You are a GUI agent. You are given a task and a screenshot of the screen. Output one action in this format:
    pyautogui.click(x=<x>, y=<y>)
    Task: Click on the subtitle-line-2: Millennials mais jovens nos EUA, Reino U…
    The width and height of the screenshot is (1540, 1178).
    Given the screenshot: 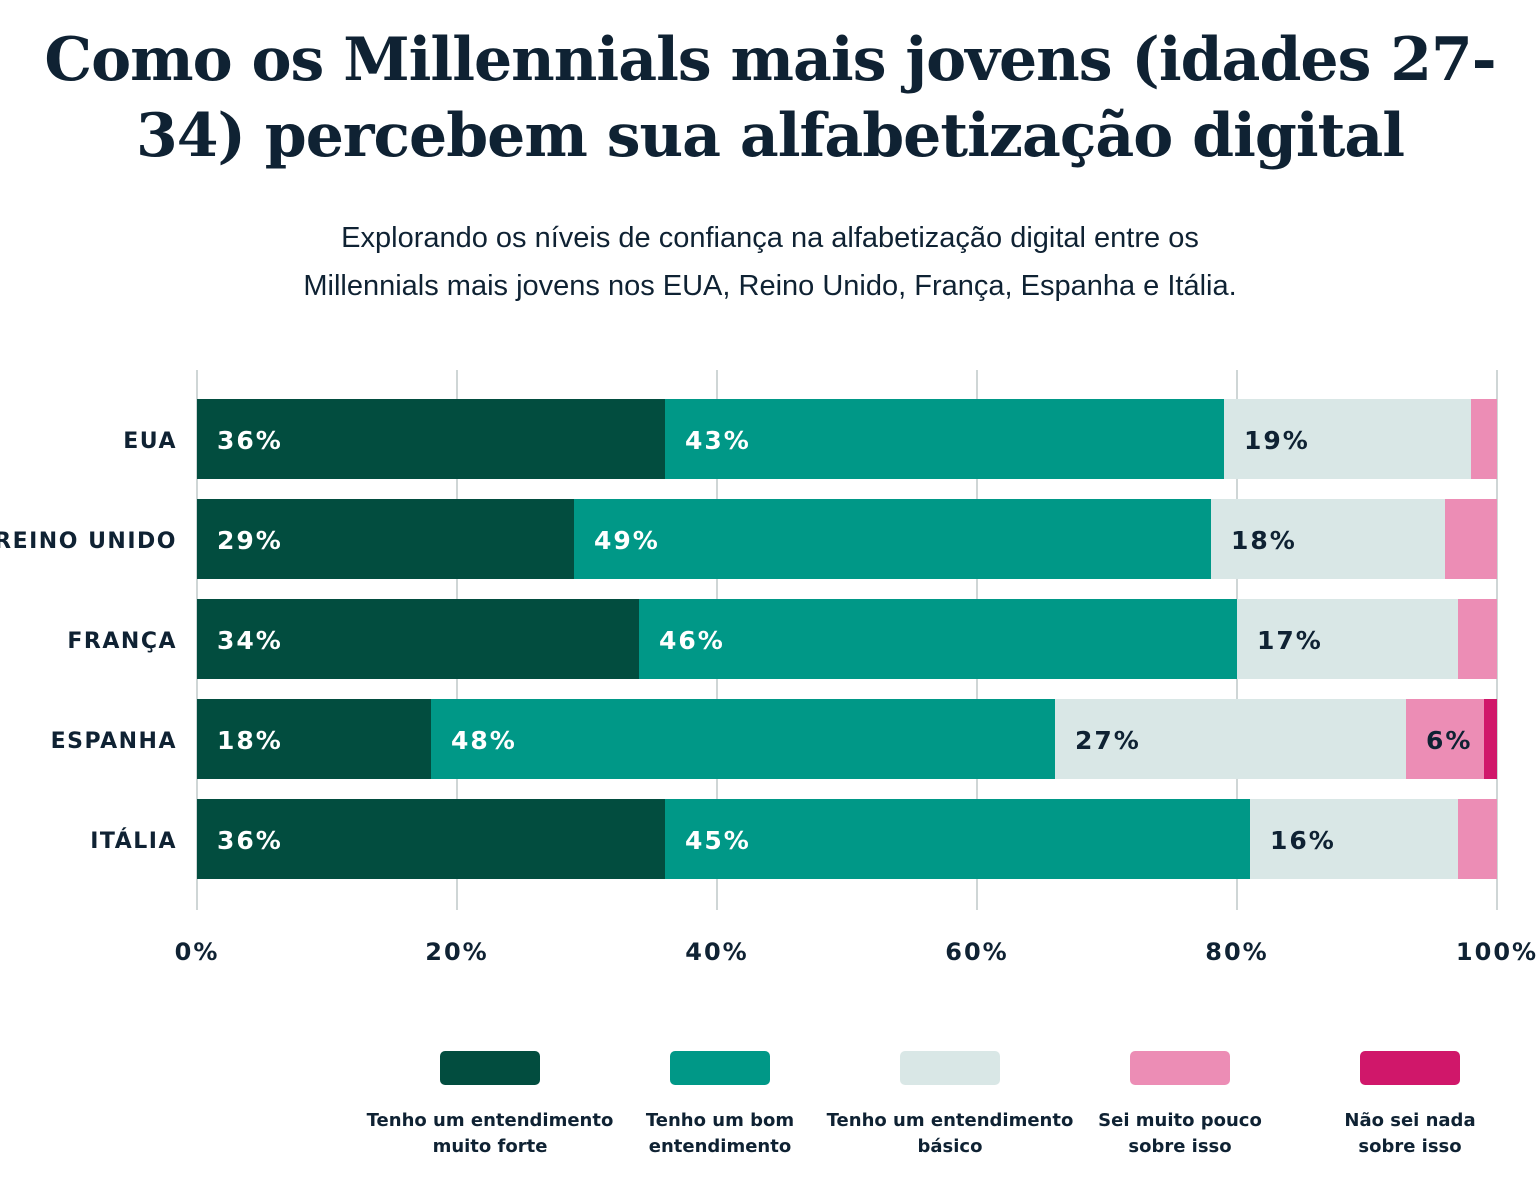 What is the action you would take?
    pyautogui.click(x=770, y=286)
    